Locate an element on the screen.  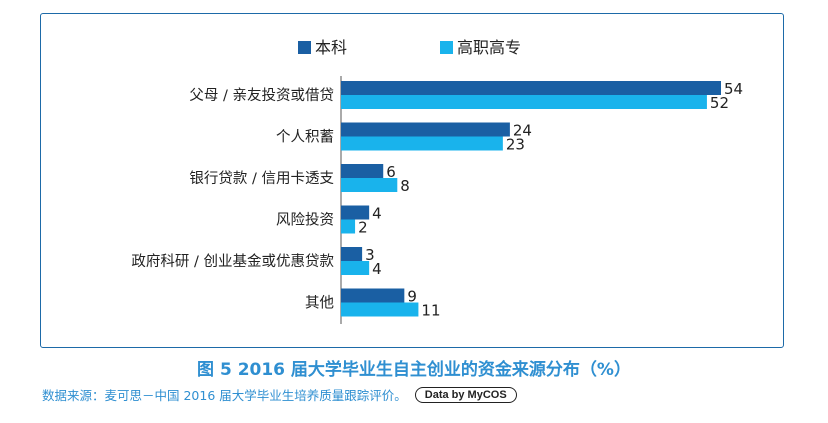
source-text: 数据来源：麦可思－中国 2016 届大学毕业生培养质量跟踪评价。 is located at coordinates (224, 395).